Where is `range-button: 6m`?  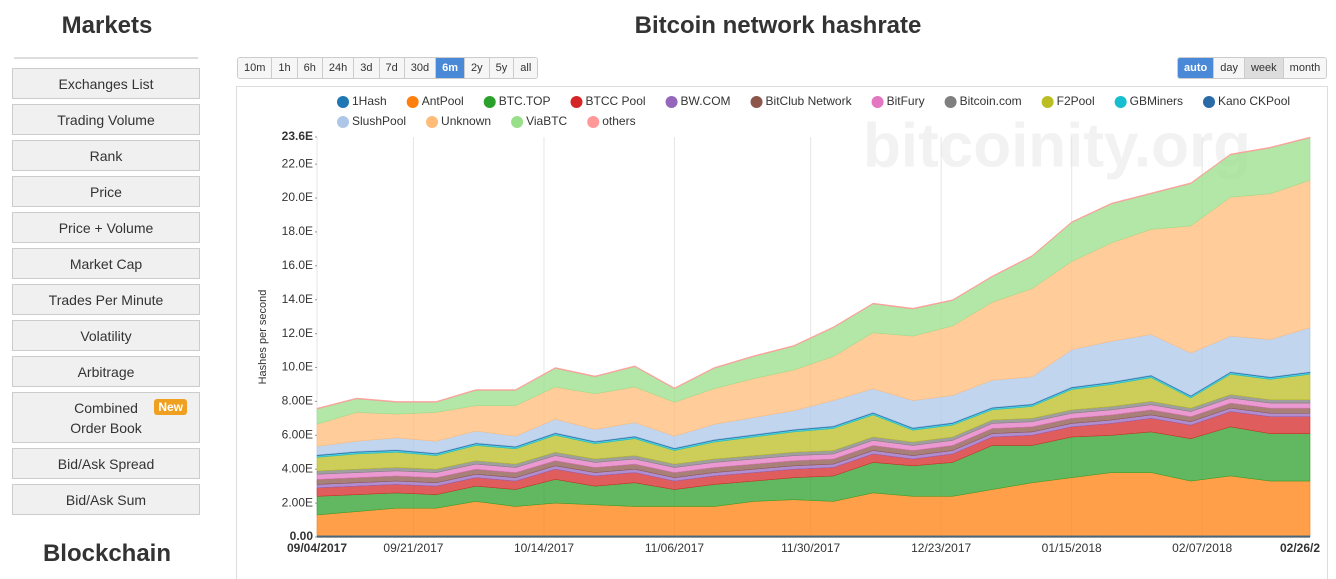
range-button: 6m is located at coordinates (451, 68).